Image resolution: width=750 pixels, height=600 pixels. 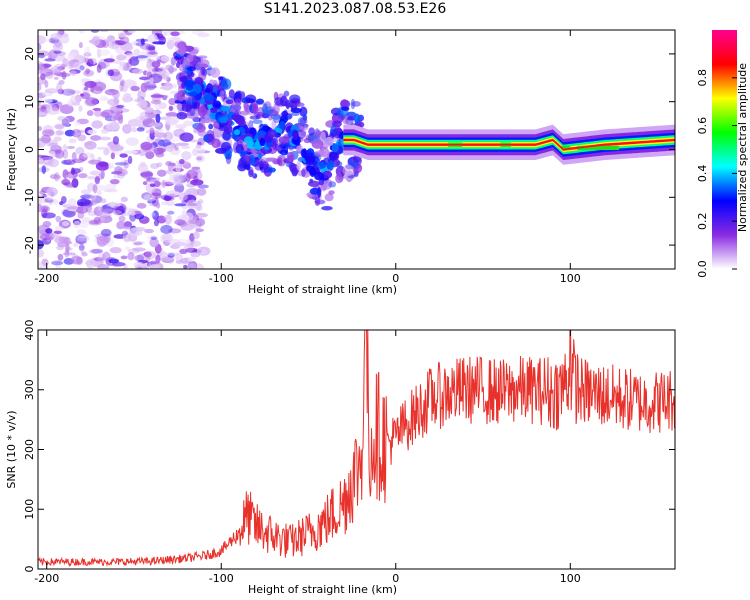 I want to click on colorbar, so click(x=724, y=149).